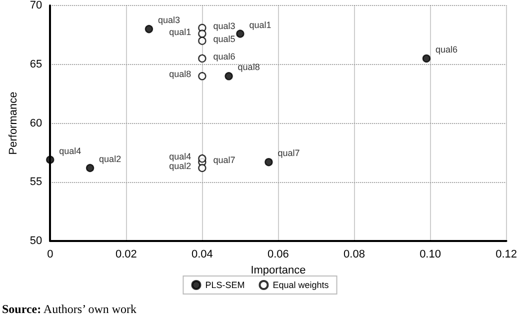 This screenshot has width=520, height=319. What do you see at coordinates (354, 254) in the screenshot?
I see `x-tick-label: 0.08` at bounding box center [354, 254].